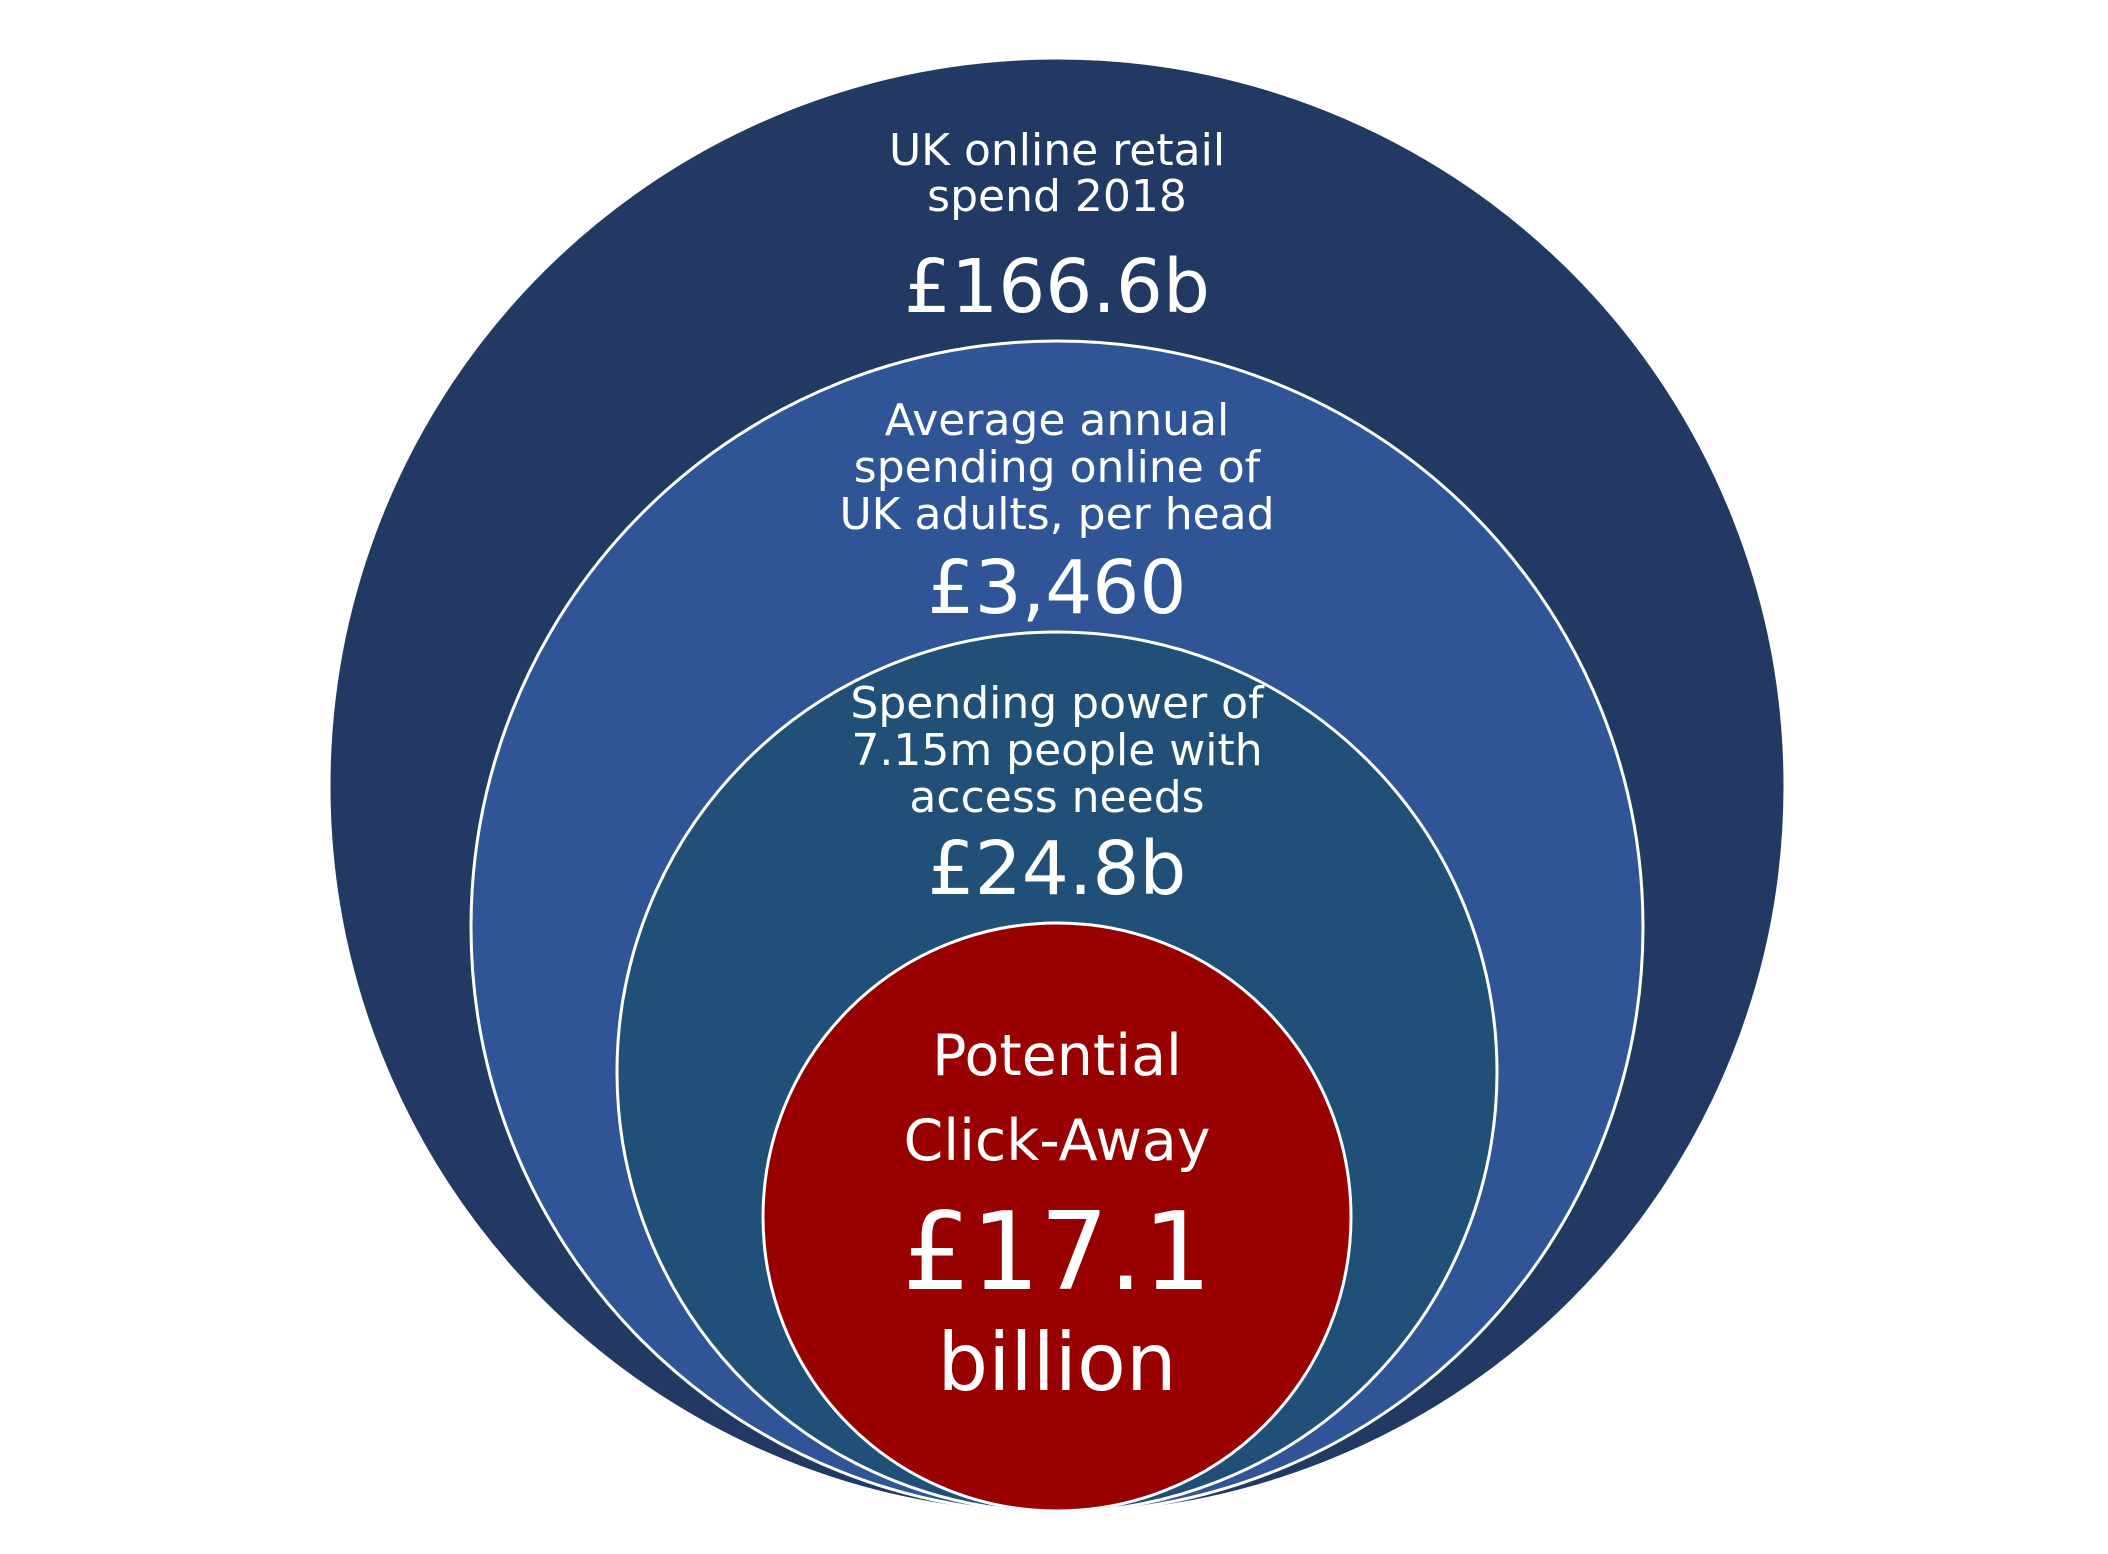  Describe the element at coordinates (1057, 420) in the screenshot. I see `second-label-line-1: Average annual` at that location.